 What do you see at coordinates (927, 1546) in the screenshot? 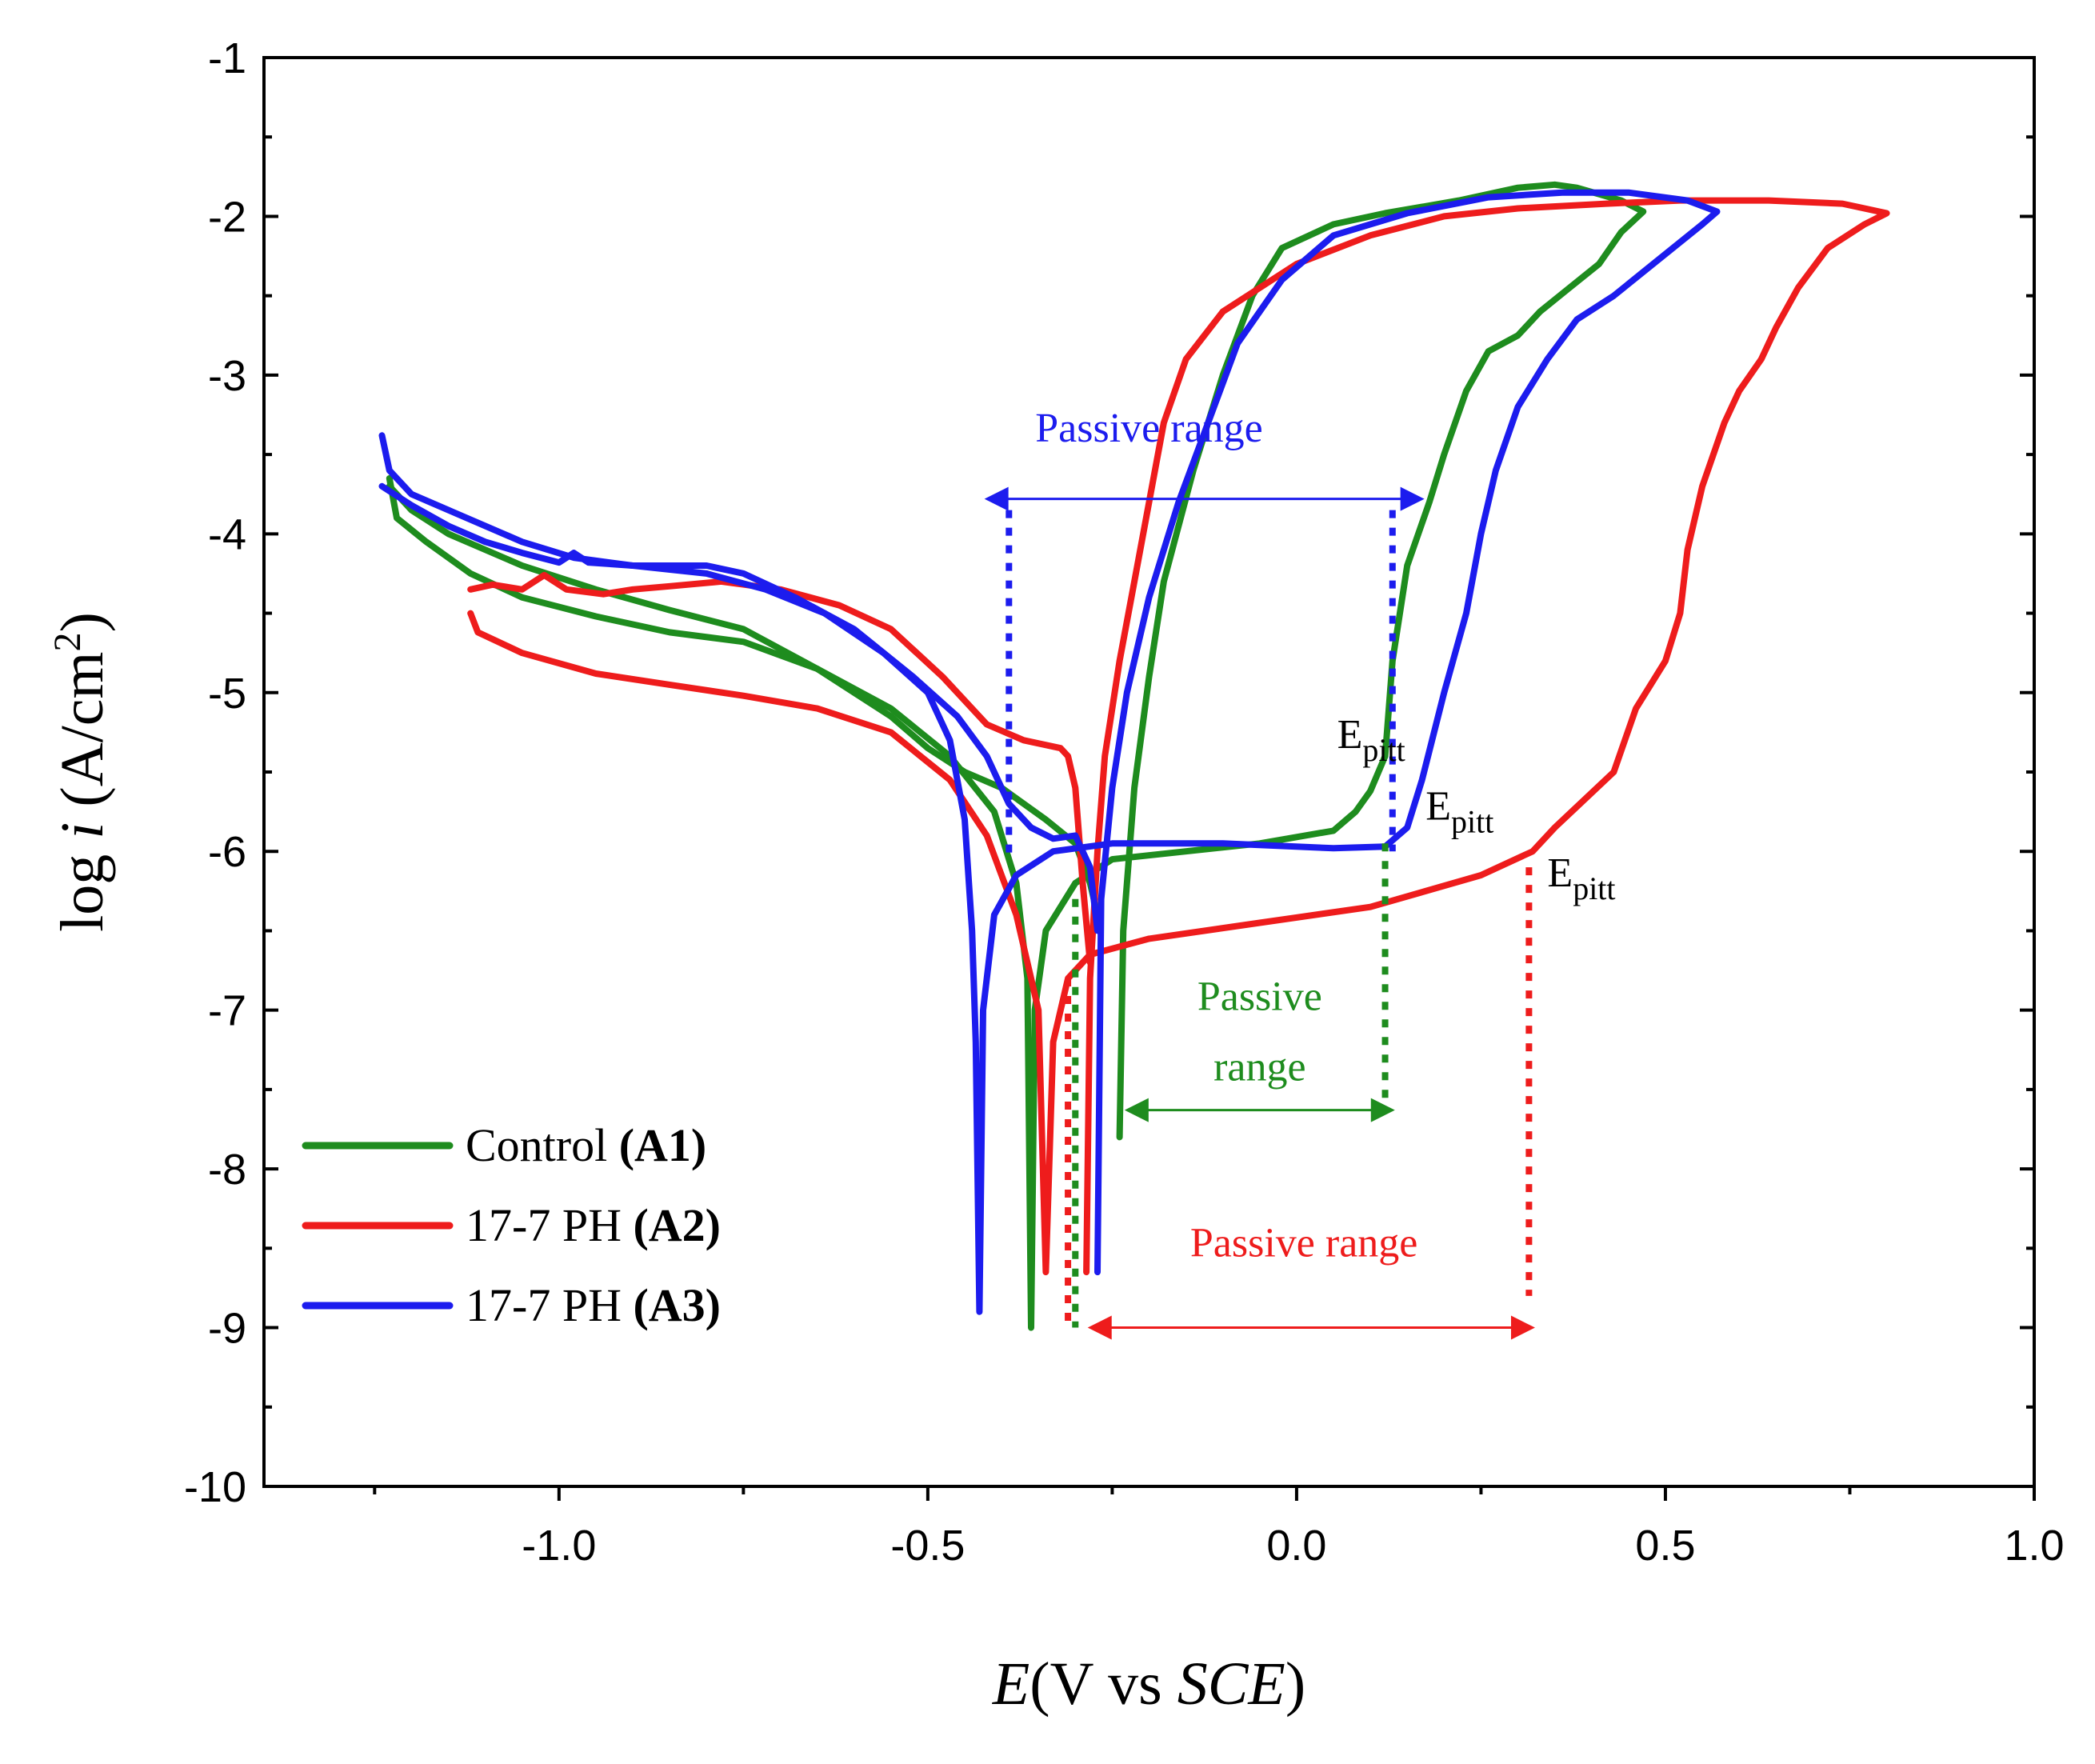
I see `x-tick-label: -0.5` at bounding box center [927, 1546].